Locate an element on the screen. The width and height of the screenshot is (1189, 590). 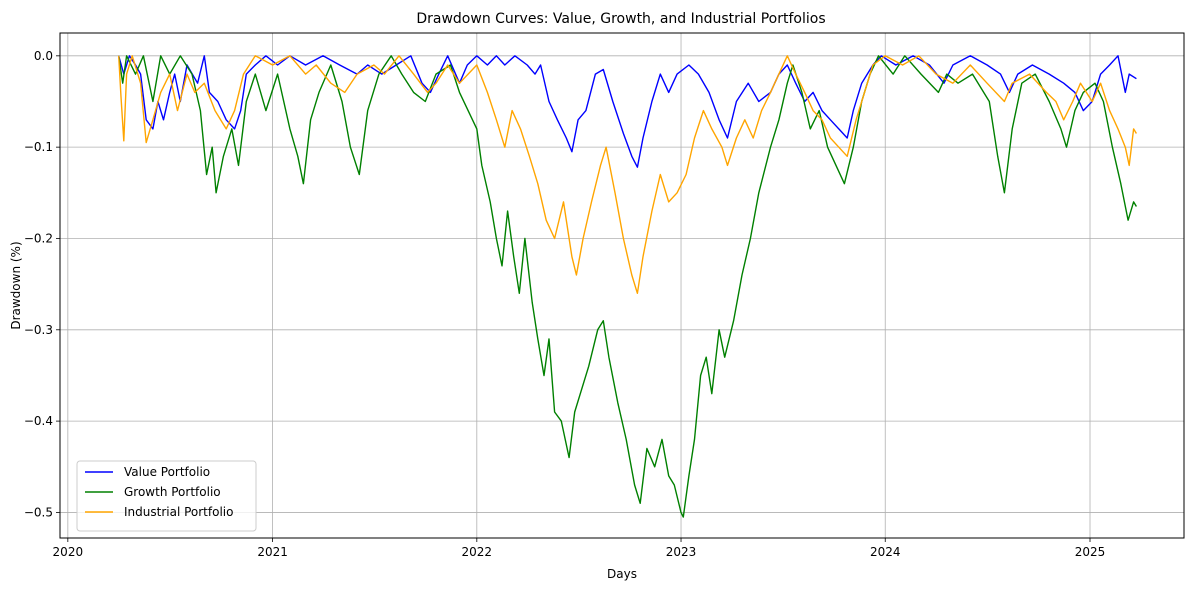
x-axis-title: Days is located at coordinates (622, 574).